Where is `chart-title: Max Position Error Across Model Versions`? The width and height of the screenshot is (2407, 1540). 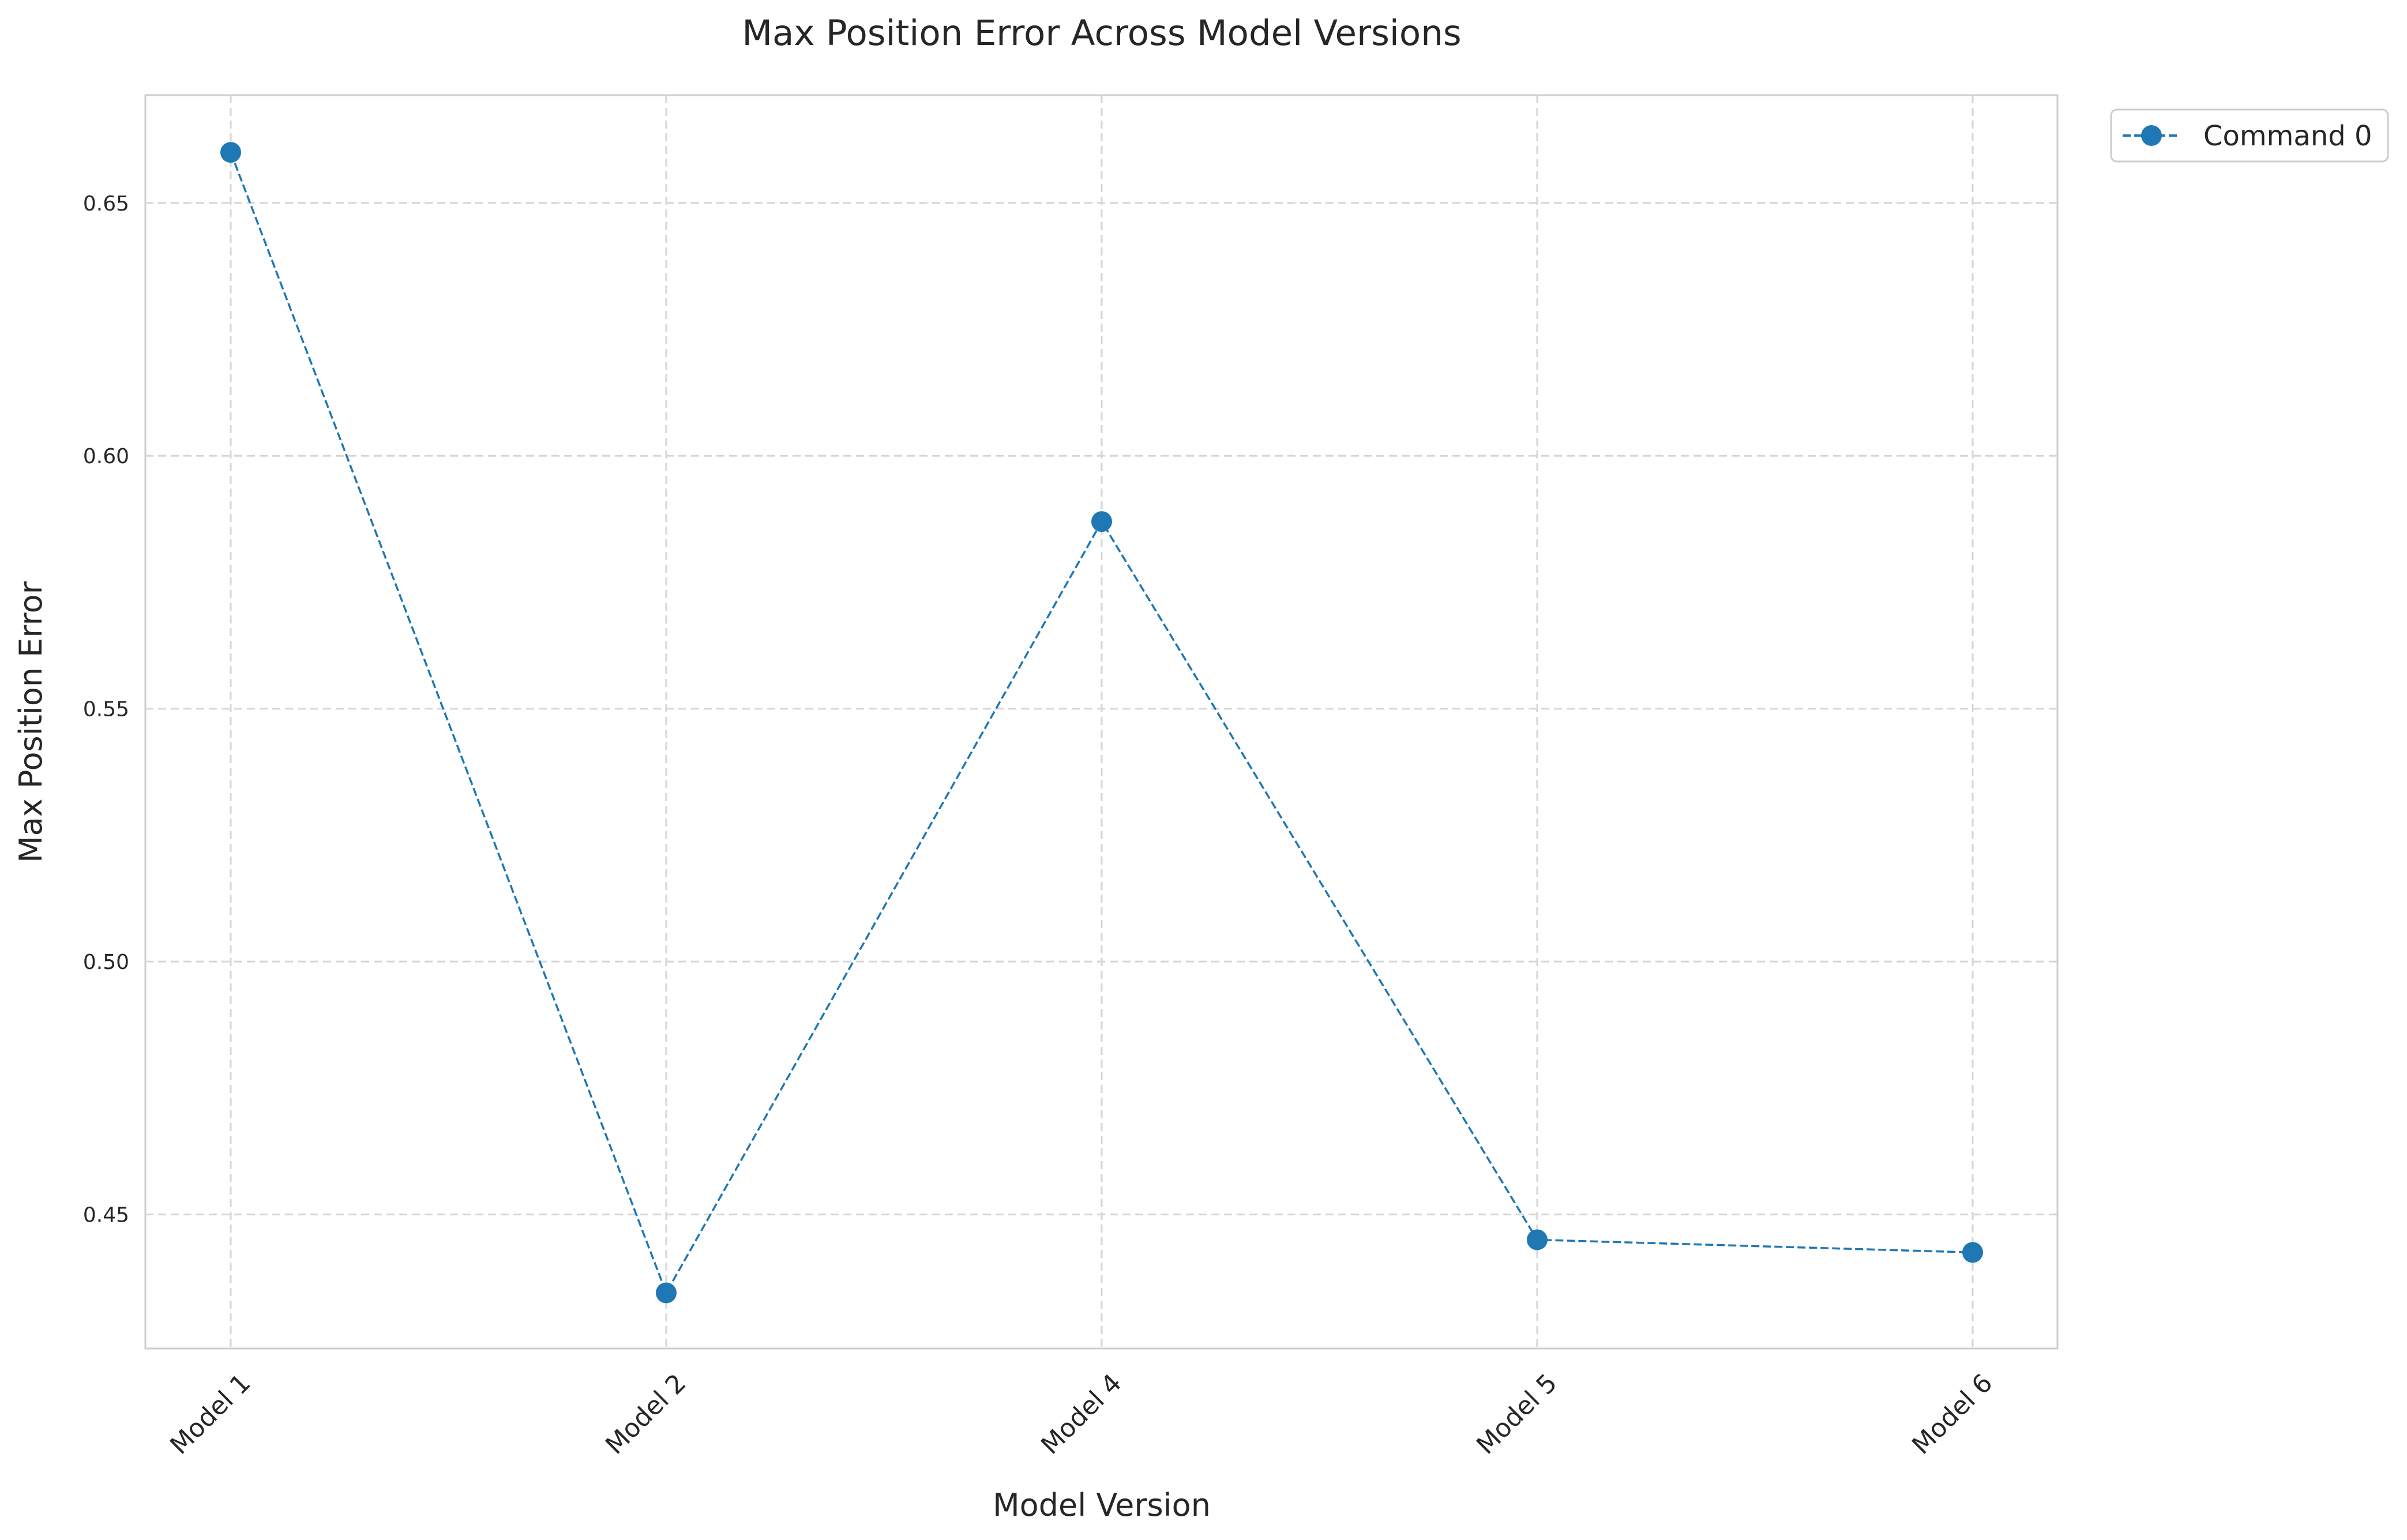 chart-title: Max Position Error Across Model Versions is located at coordinates (1102, 33).